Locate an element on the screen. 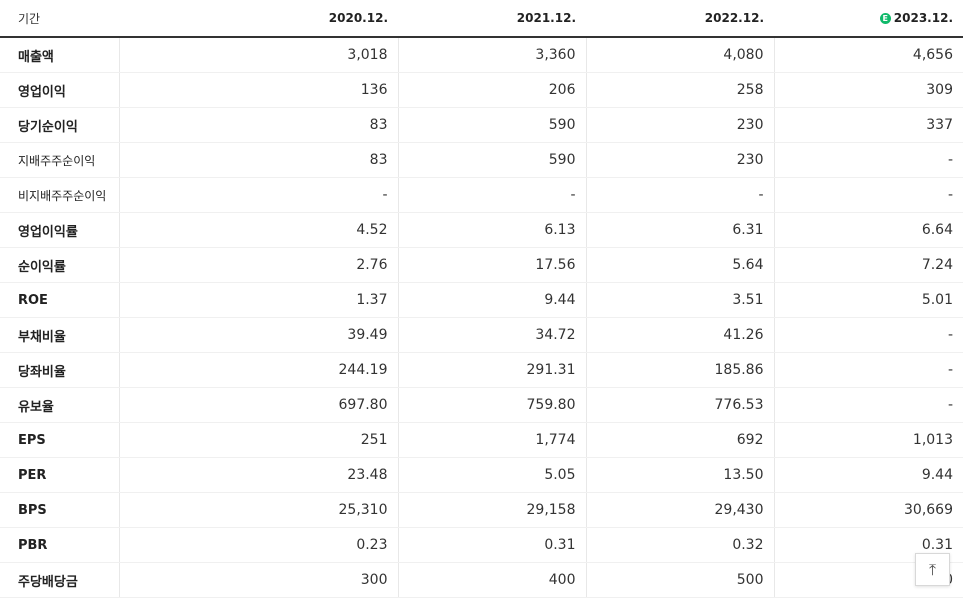  table-row-net-margin: 순이익률 2.76 17.56 5.64 7.24 is located at coordinates (481, 265).